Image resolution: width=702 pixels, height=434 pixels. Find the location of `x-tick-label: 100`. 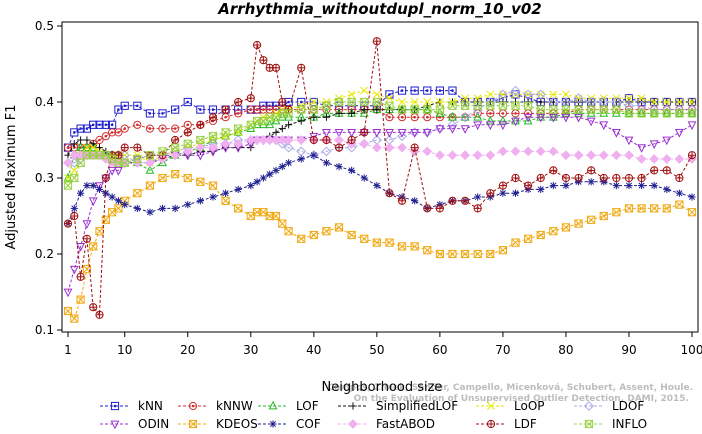

x-tick-label: 100 is located at coordinates (691, 350).